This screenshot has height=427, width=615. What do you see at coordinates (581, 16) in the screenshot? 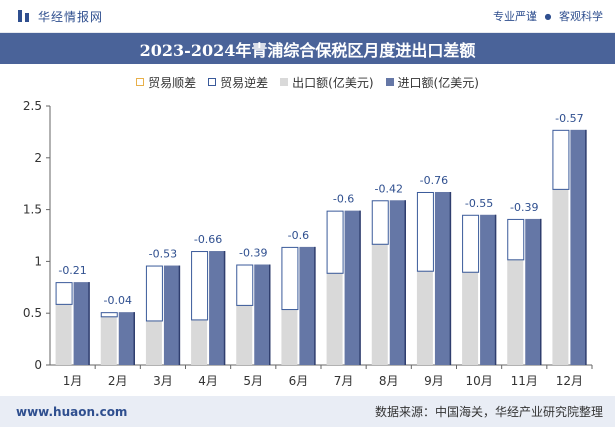
I see `tagline-right: 客观科学` at bounding box center [581, 16].